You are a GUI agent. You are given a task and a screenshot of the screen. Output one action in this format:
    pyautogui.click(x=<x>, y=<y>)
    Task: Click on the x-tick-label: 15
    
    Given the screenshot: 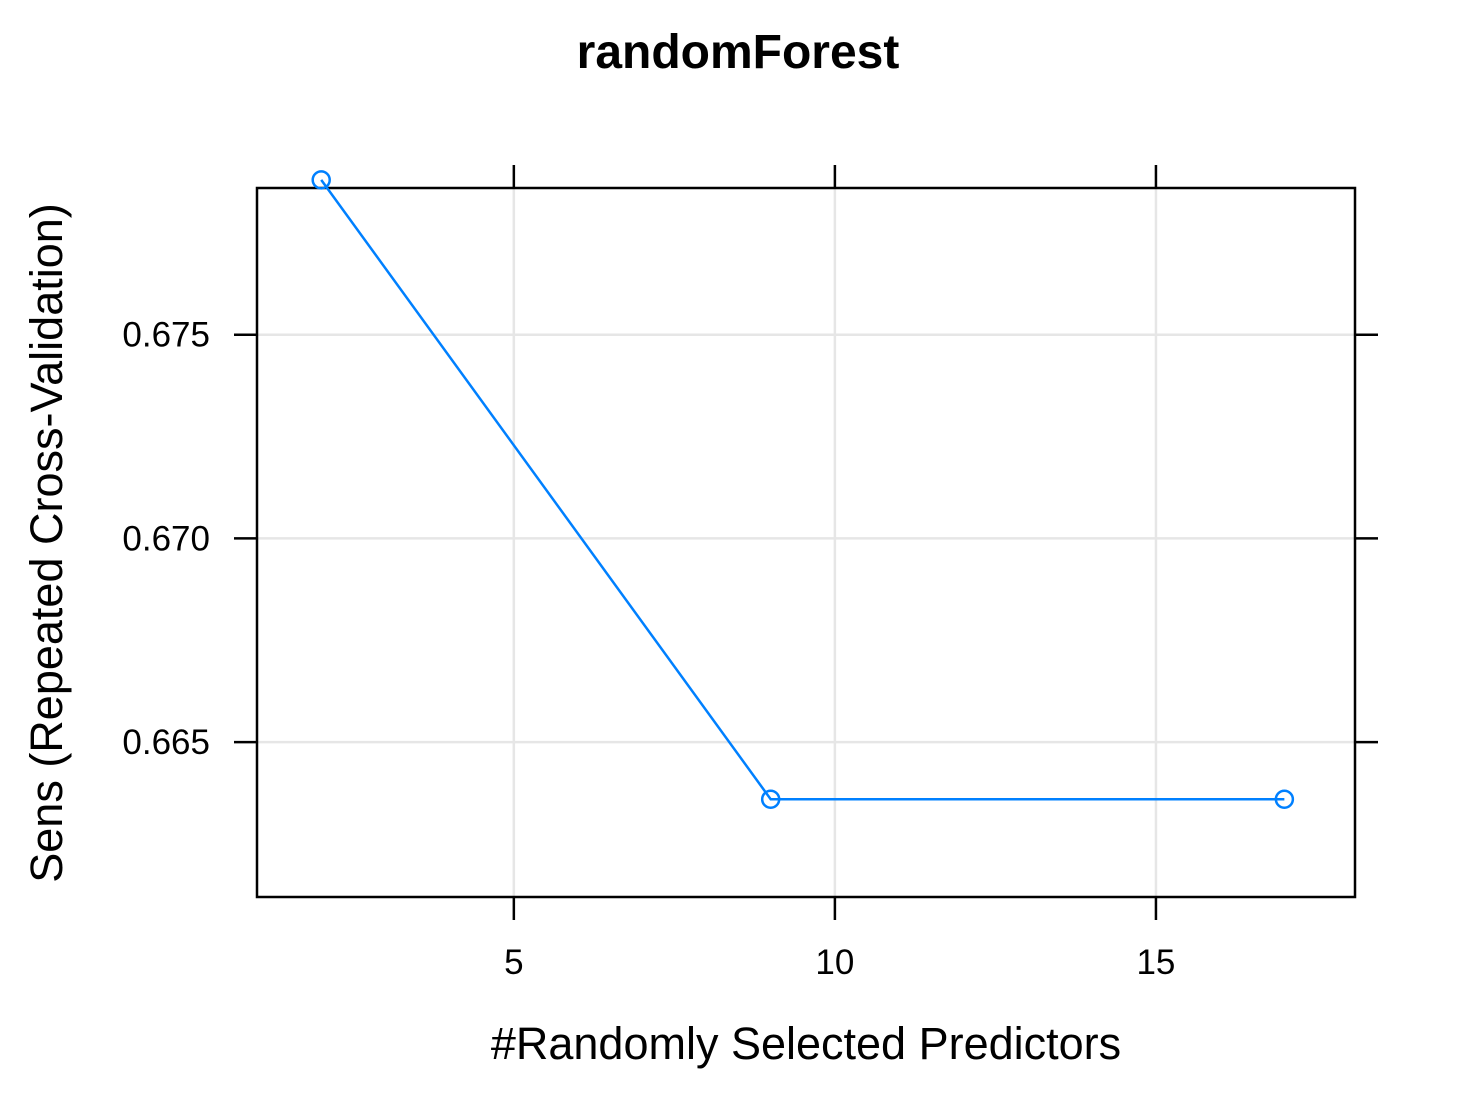 What is the action you would take?
    pyautogui.click(x=1155, y=962)
    